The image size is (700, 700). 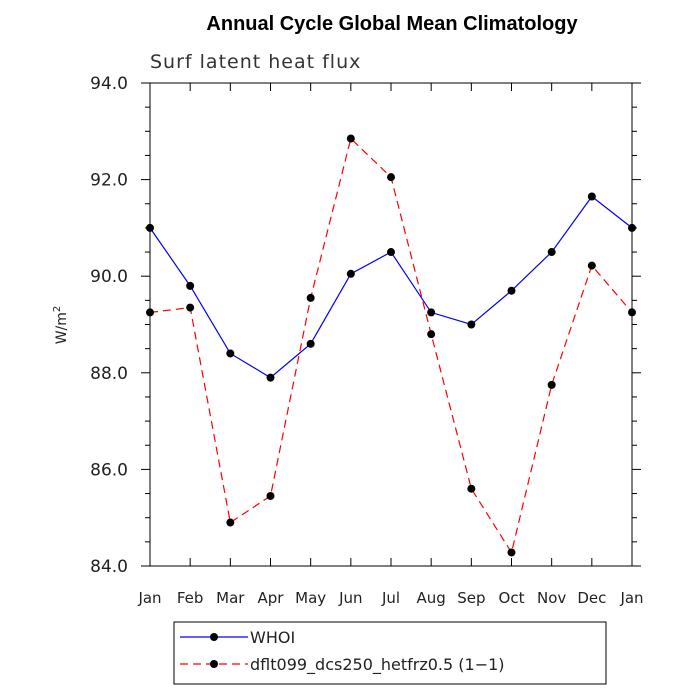 I want to click on x-tick-label: Jun, so click(x=350, y=598).